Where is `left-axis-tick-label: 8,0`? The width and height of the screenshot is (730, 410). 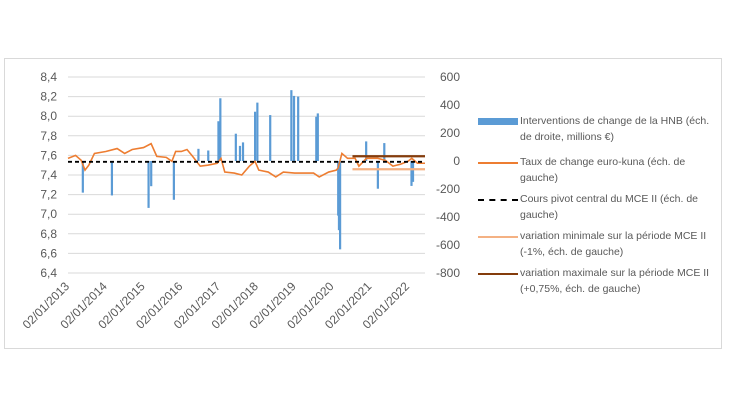
left-axis-tick-label: 8,0 is located at coordinates (48, 116).